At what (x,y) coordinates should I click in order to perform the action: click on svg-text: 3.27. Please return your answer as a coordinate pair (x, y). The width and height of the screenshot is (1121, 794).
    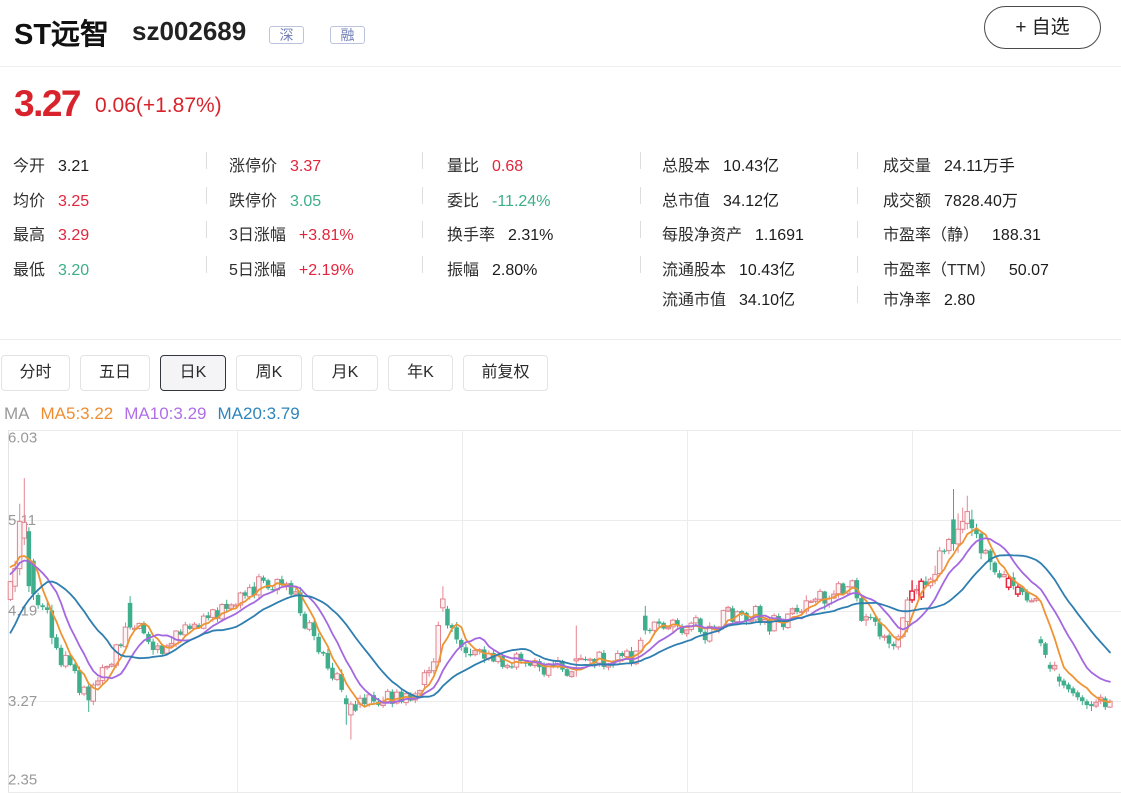
    Looking at the image, I should click on (22, 701).